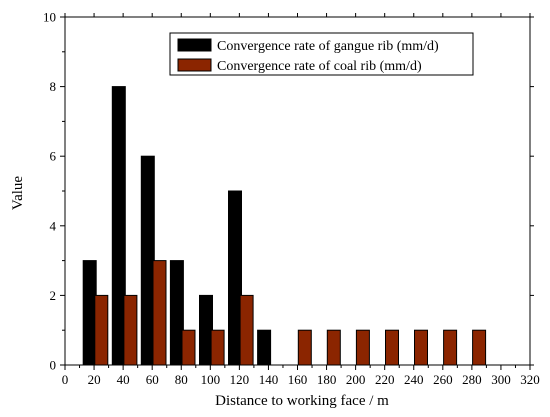 The image size is (550, 417). What do you see at coordinates (211, 379) in the screenshot?
I see `x-tick-label: 100` at bounding box center [211, 379].